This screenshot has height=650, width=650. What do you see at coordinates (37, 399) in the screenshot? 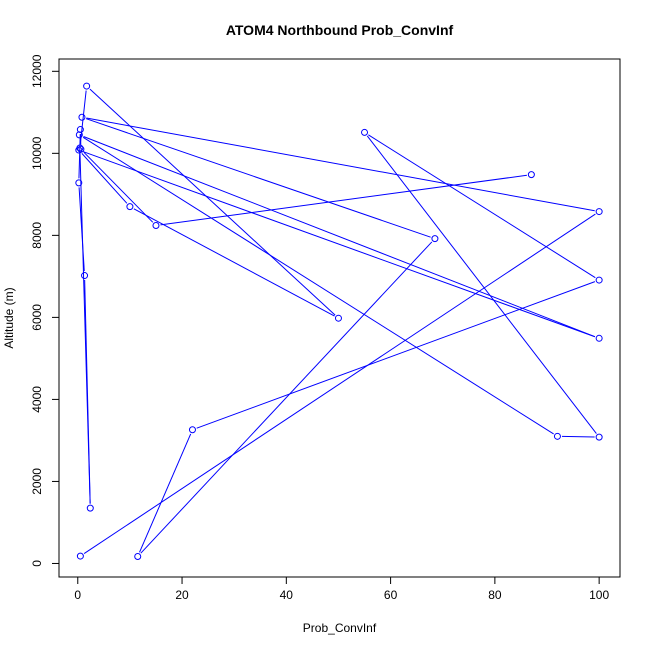
I see `y-tick-label: 4000` at bounding box center [37, 399].